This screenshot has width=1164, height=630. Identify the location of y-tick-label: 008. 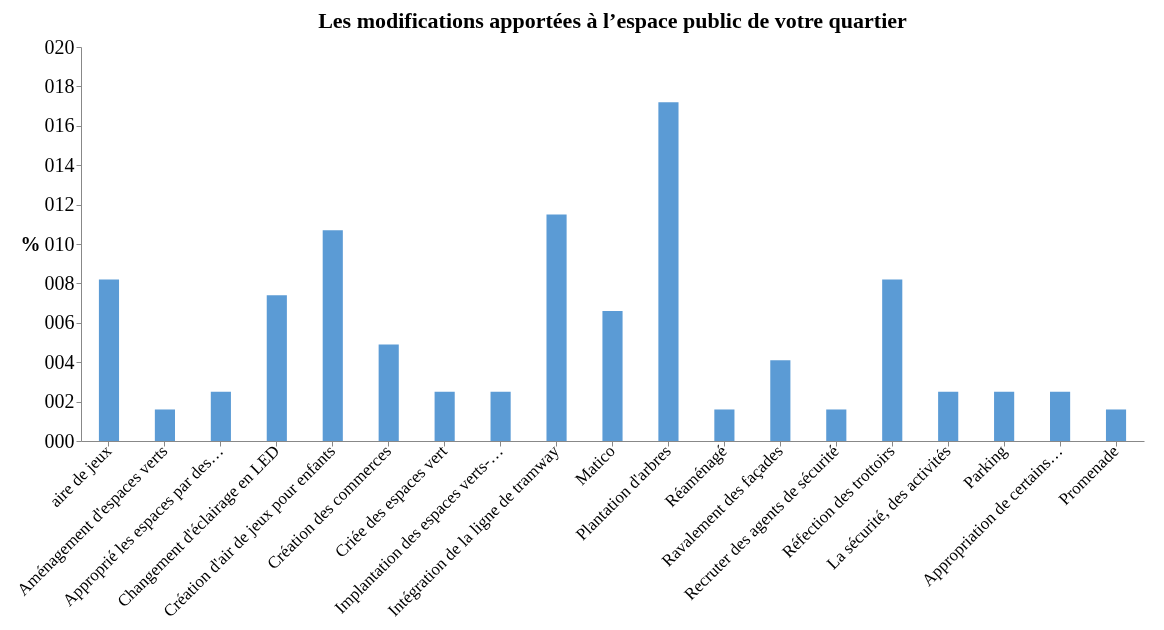
(59, 282).